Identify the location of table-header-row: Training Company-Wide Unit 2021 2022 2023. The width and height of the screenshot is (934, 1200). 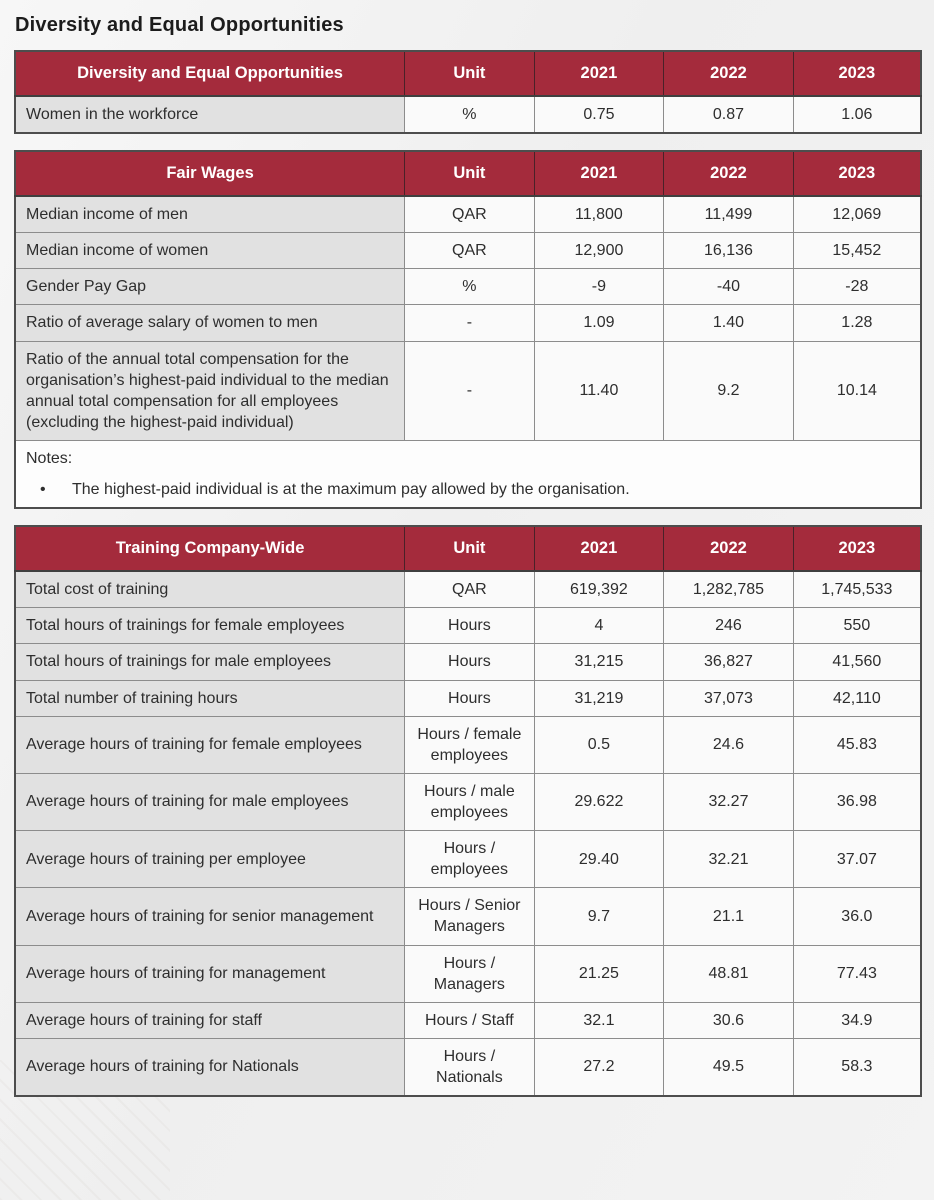
(468, 549).